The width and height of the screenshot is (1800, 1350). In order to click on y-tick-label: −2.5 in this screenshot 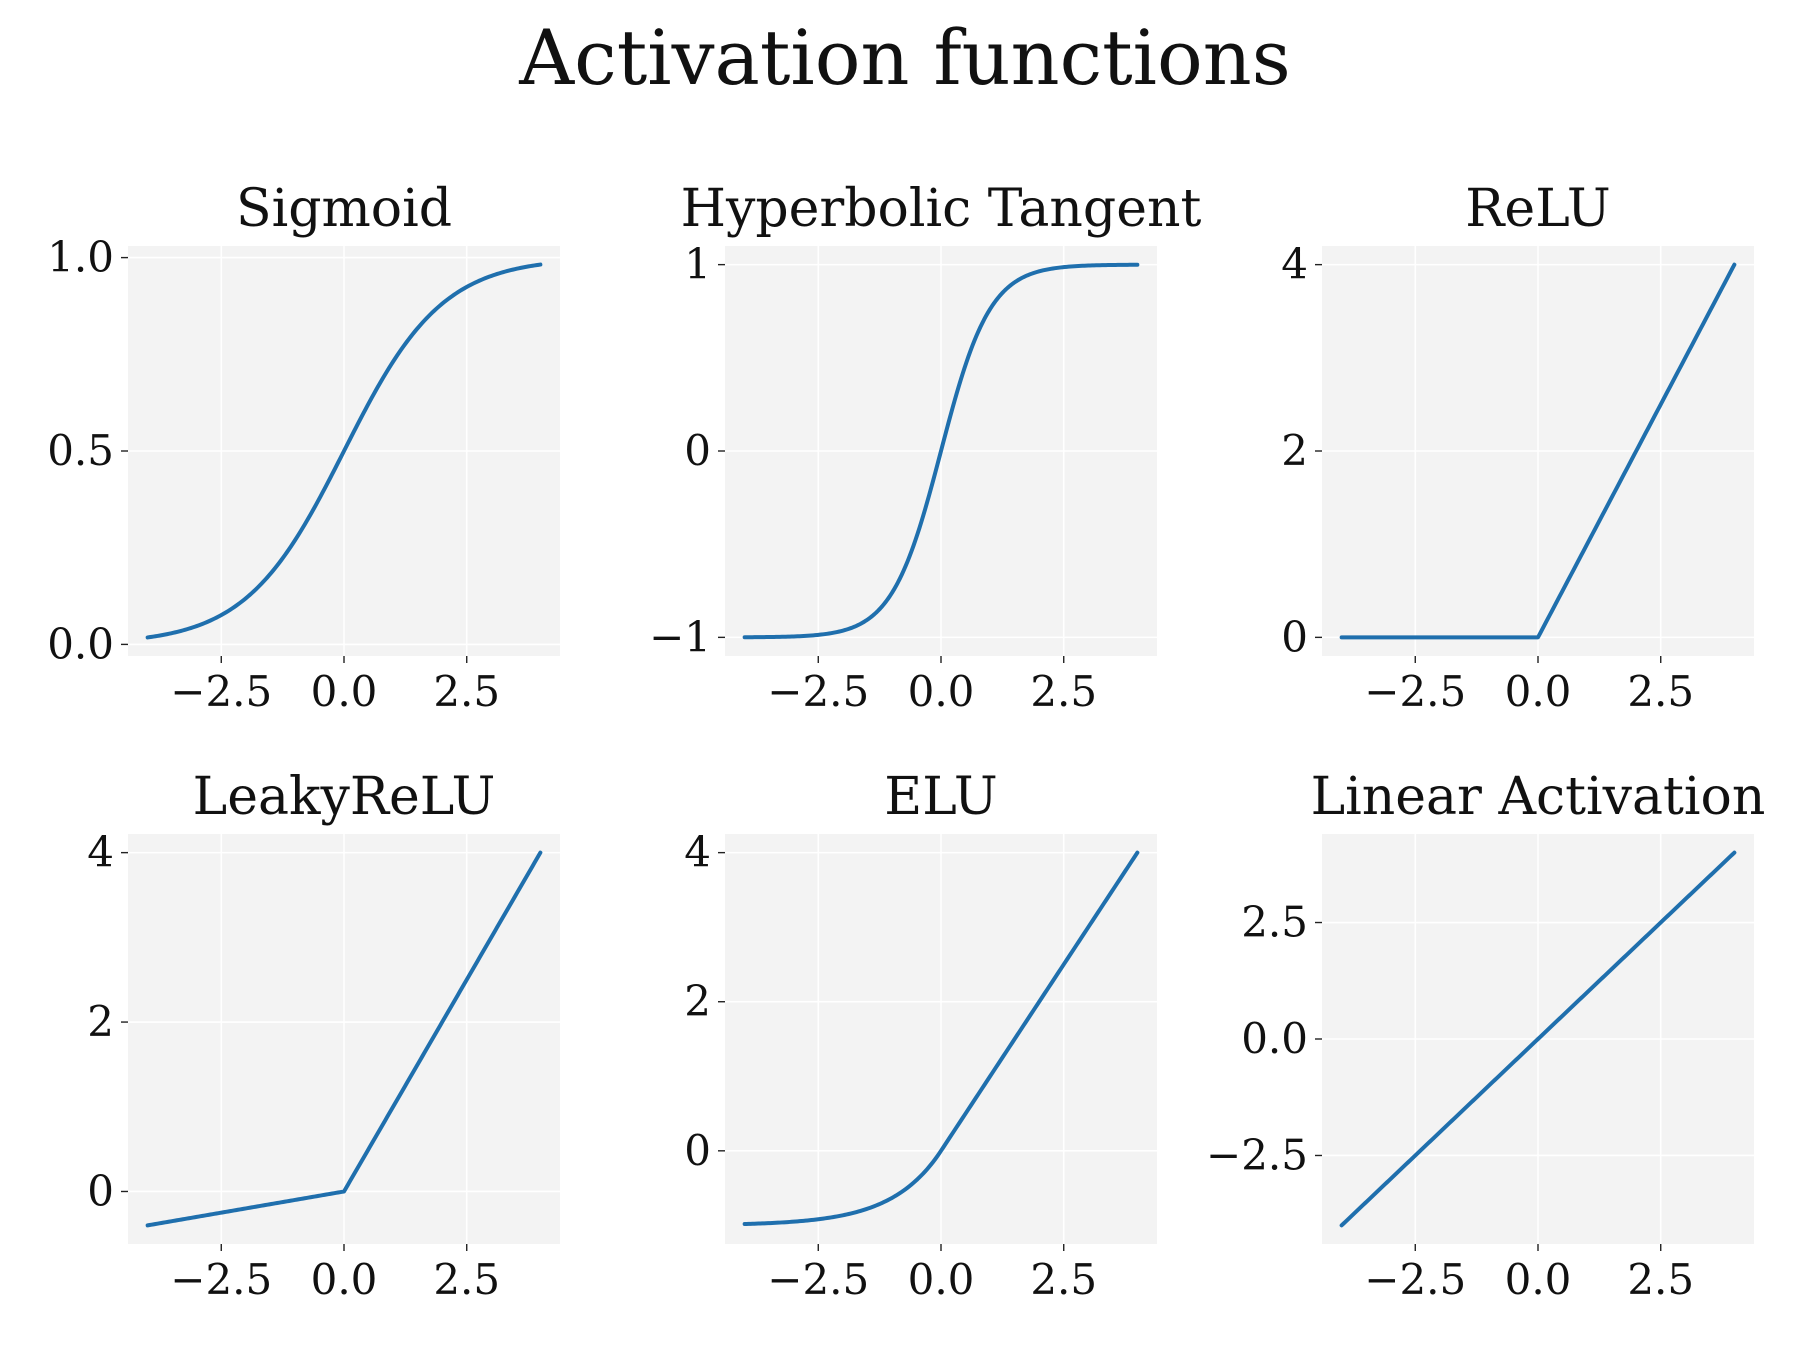, I will do `click(1257, 1154)`.